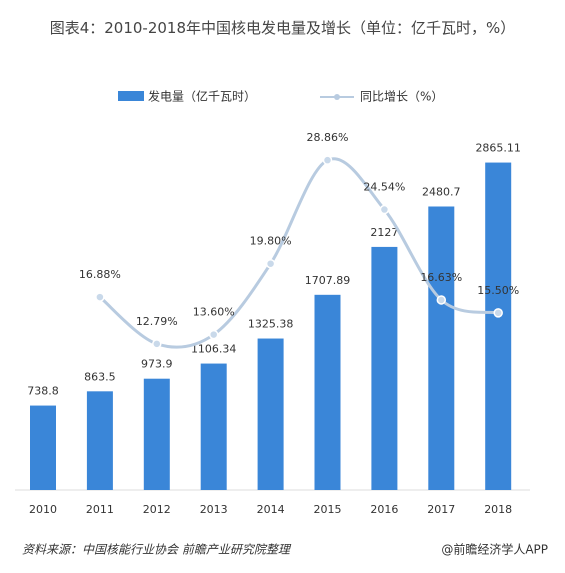  What do you see at coordinates (43, 391) in the screenshot?
I see `data-label: 738.8` at bounding box center [43, 391].